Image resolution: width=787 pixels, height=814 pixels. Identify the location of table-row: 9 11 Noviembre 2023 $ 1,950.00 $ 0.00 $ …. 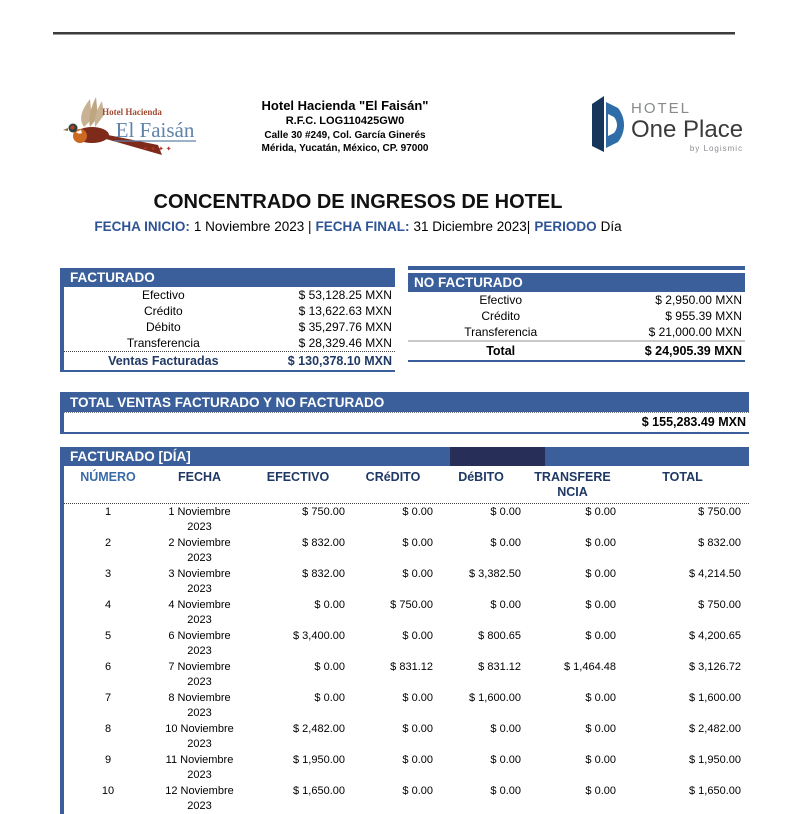
(406, 767).